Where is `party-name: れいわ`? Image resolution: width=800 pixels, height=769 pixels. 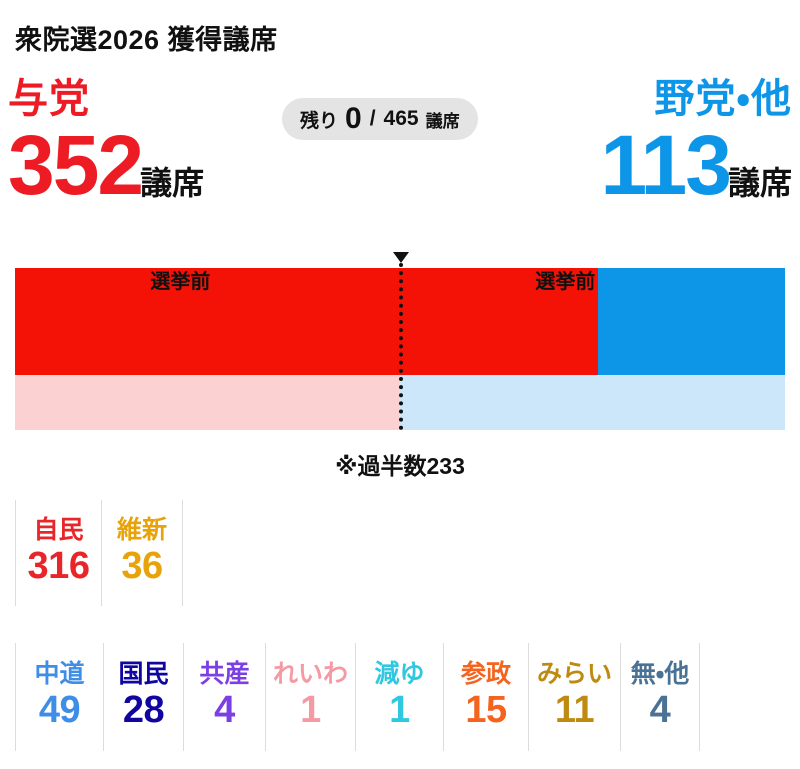 party-name: れいわ is located at coordinates (311, 674).